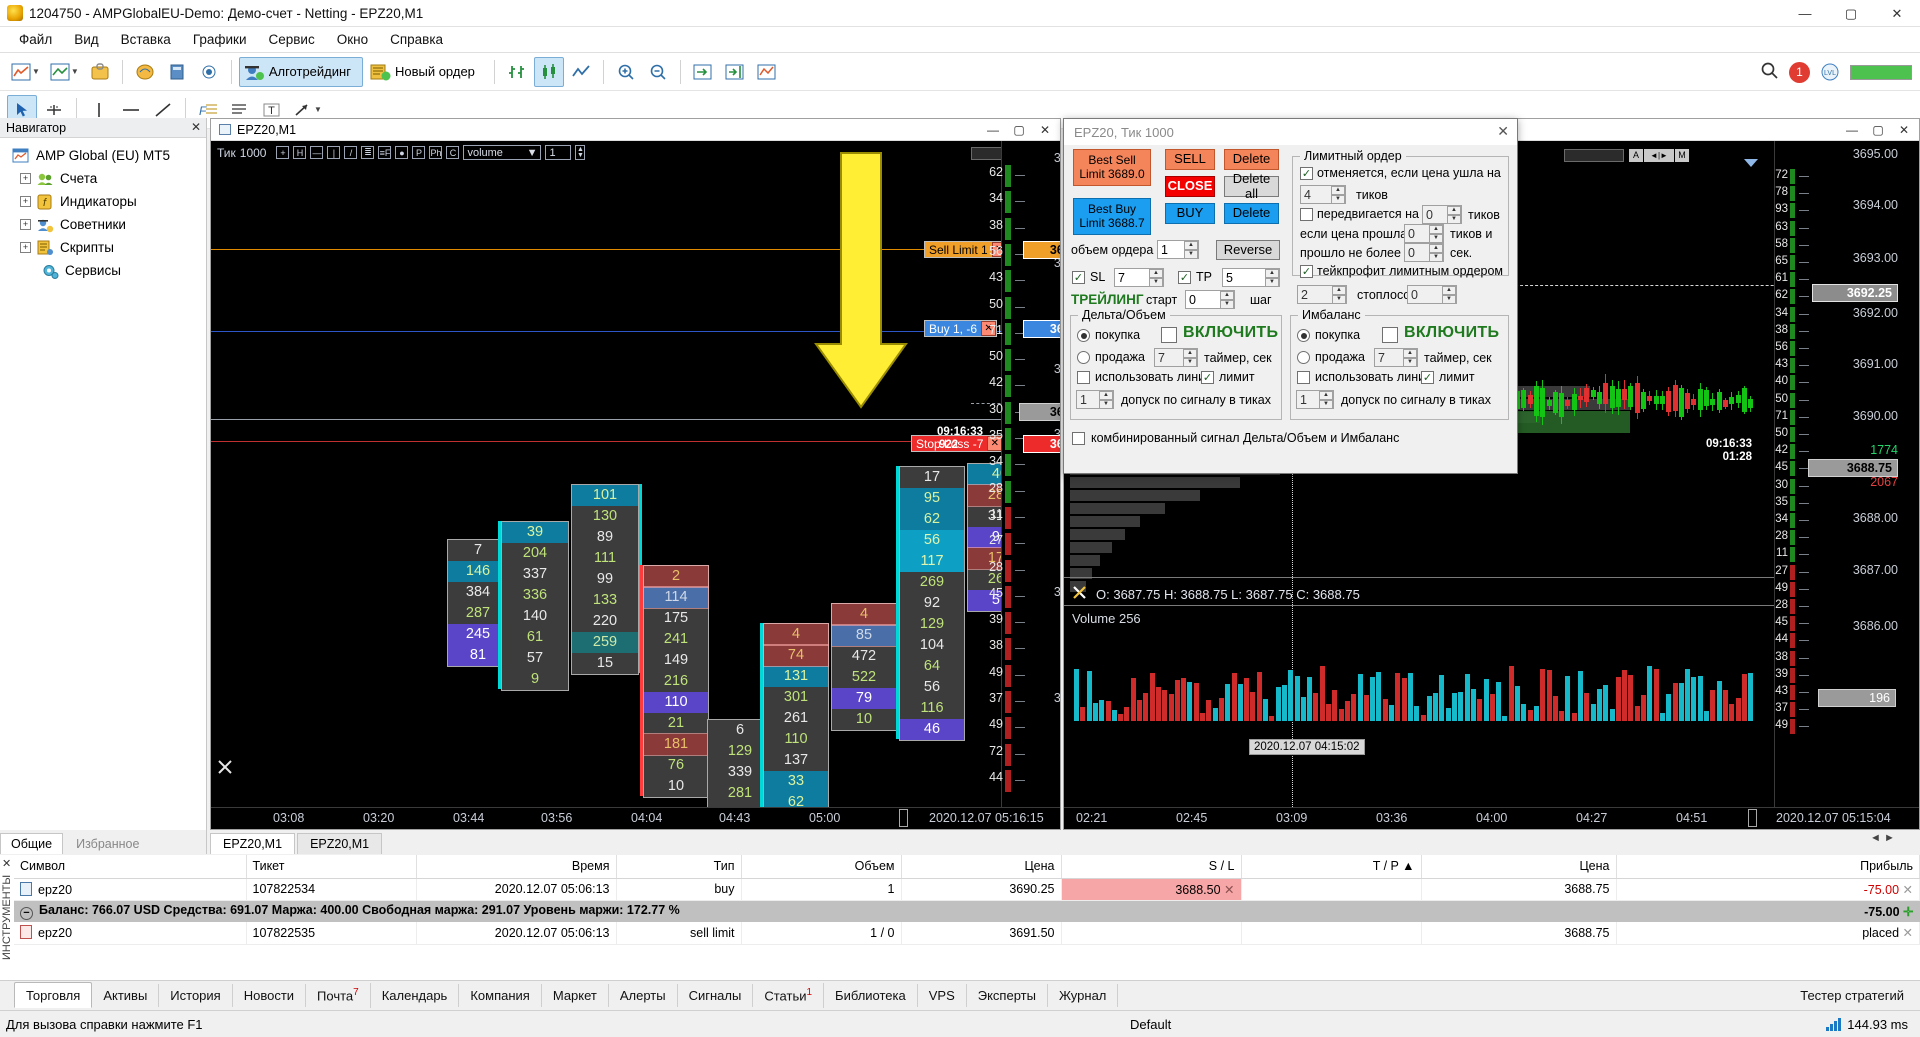  What do you see at coordinates (1207, 377) in the screenshot?
I see `delta-limit-checkbox: ✓` at bounding box center [1207, 377].